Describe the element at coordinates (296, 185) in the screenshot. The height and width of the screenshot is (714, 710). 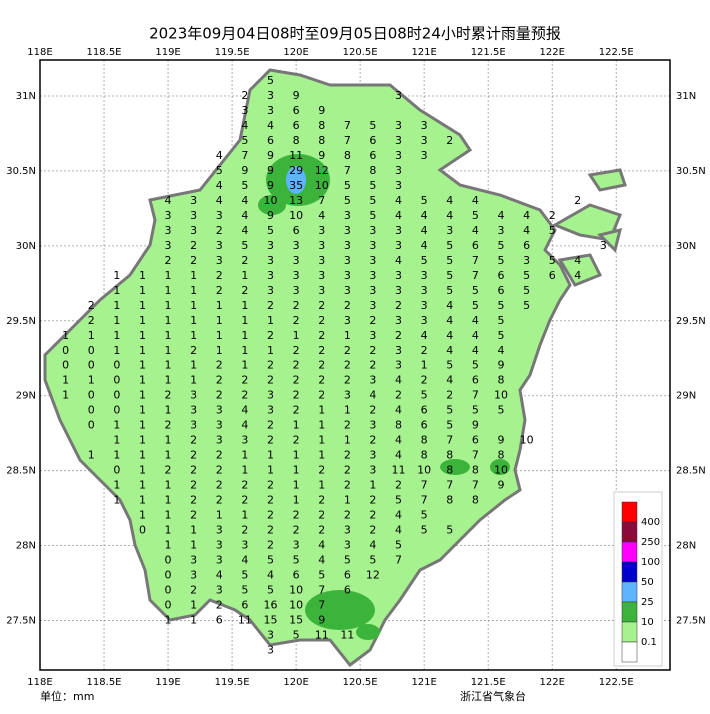
I see `rain-value: 35` at that location.